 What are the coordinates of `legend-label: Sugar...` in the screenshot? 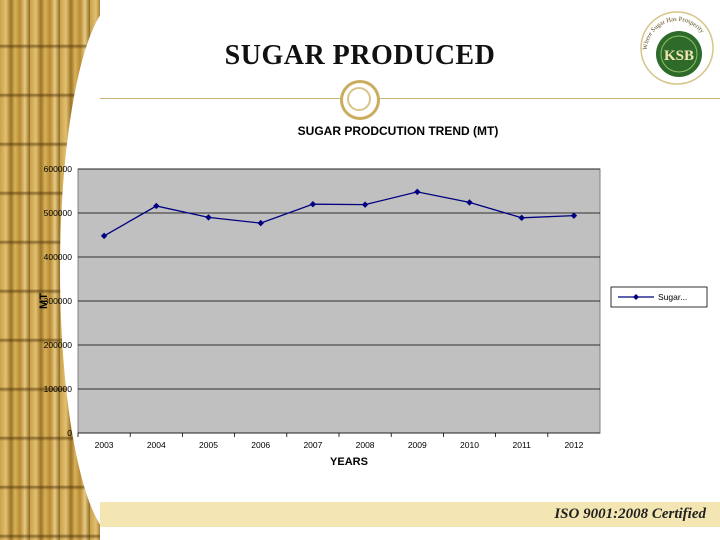 It's located at (672, 297).